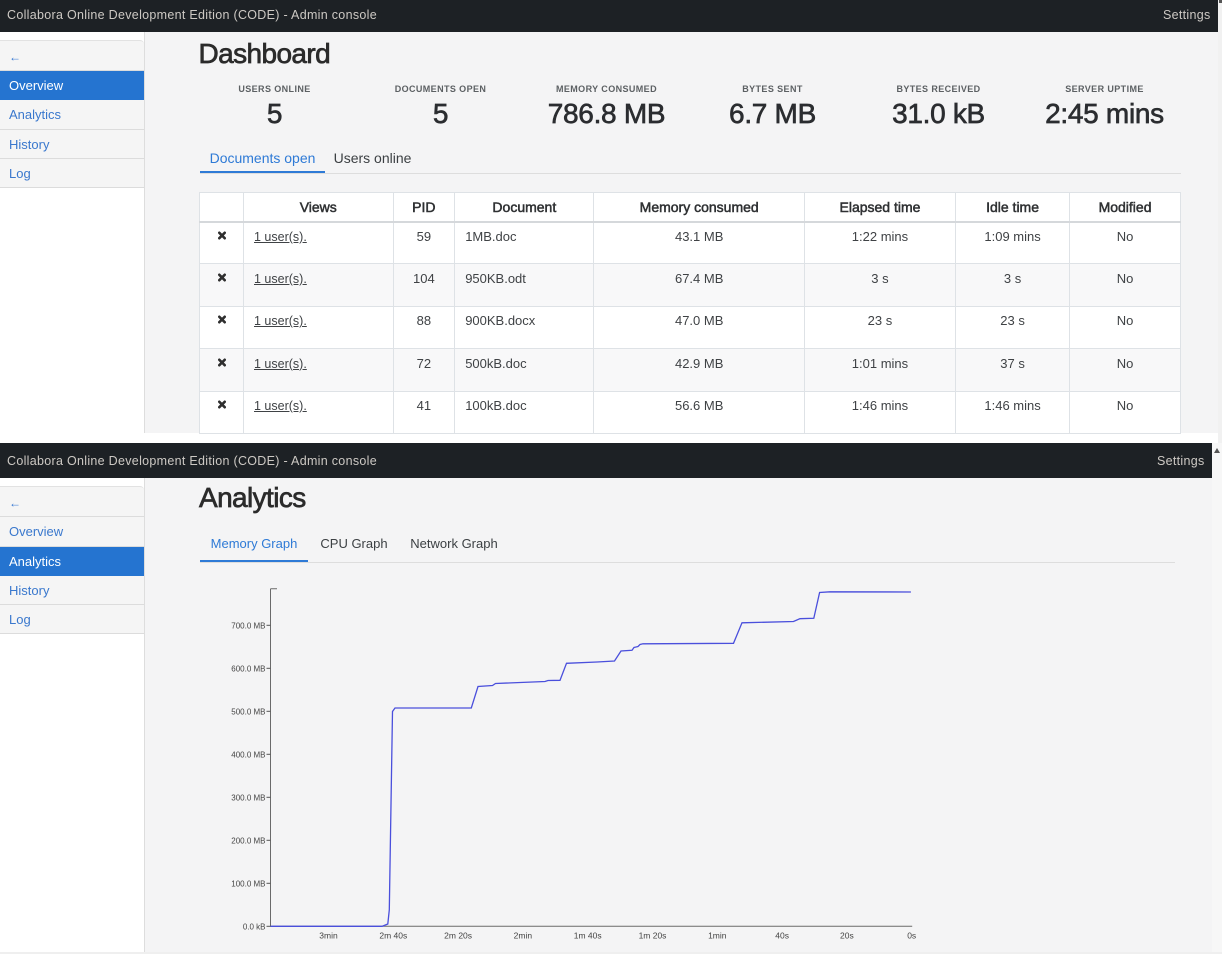  Describe the element at coordinates (254, 926) in the screenshot. I see `svg-text: 0.0 kB` at that location.